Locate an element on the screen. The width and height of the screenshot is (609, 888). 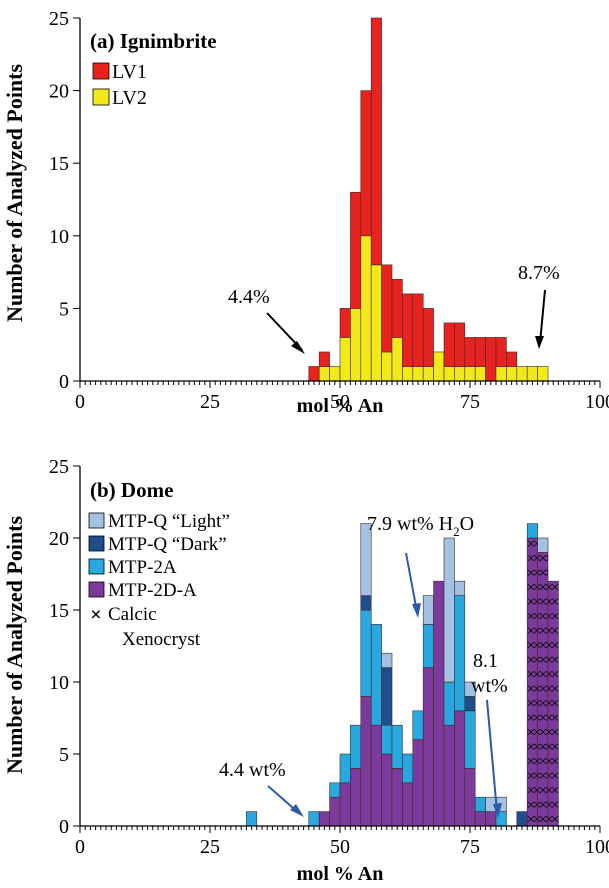
annotation-7-9wt-h2o: 7.9 wt% H2O is located at coordinates (420, 526).